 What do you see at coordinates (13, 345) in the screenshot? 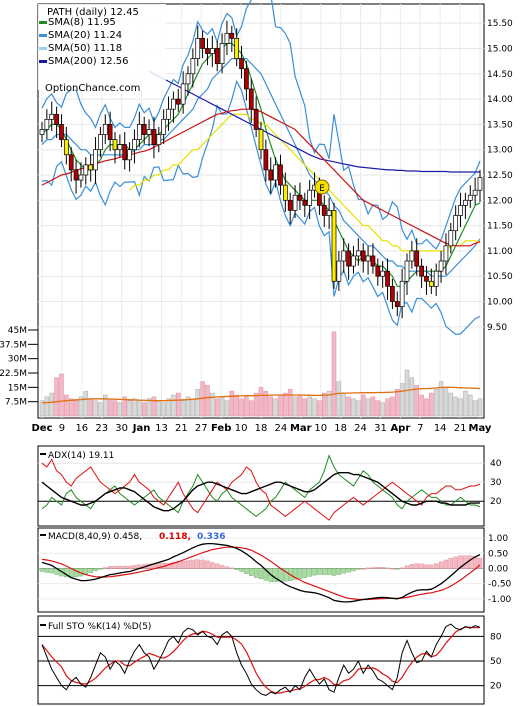
I see `volume-tick-label: 37.5M` at bounding box center [13, 345].